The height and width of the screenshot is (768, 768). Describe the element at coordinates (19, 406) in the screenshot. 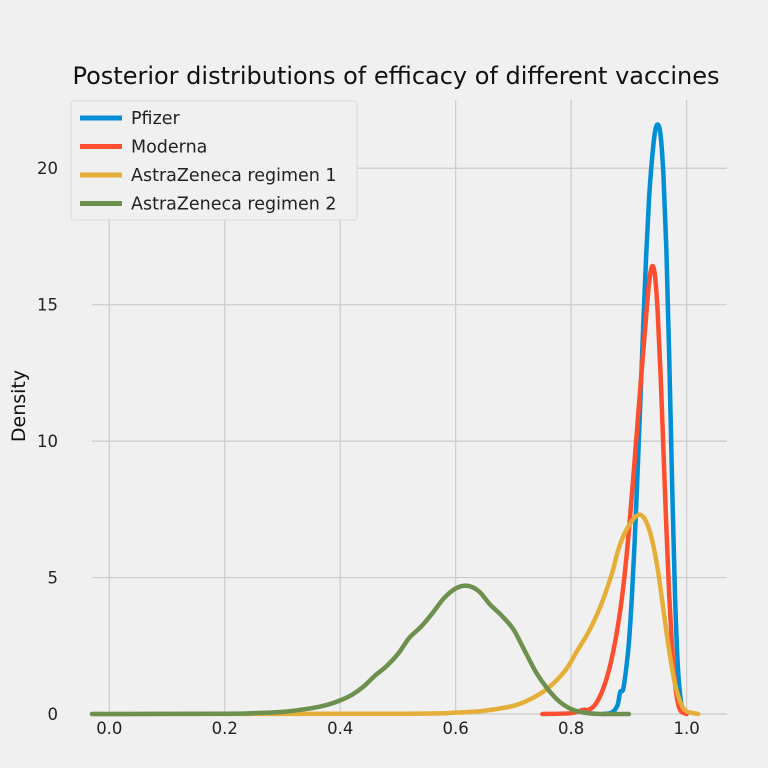

I see `y-axis-label: Density` at that location.